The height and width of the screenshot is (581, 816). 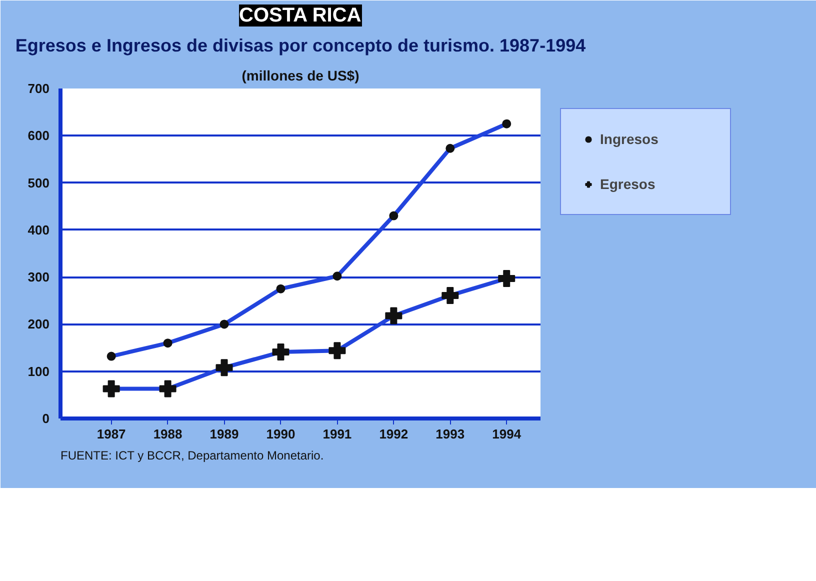 I want to click on y-tick-label: 100, so click(x=39, y=371).